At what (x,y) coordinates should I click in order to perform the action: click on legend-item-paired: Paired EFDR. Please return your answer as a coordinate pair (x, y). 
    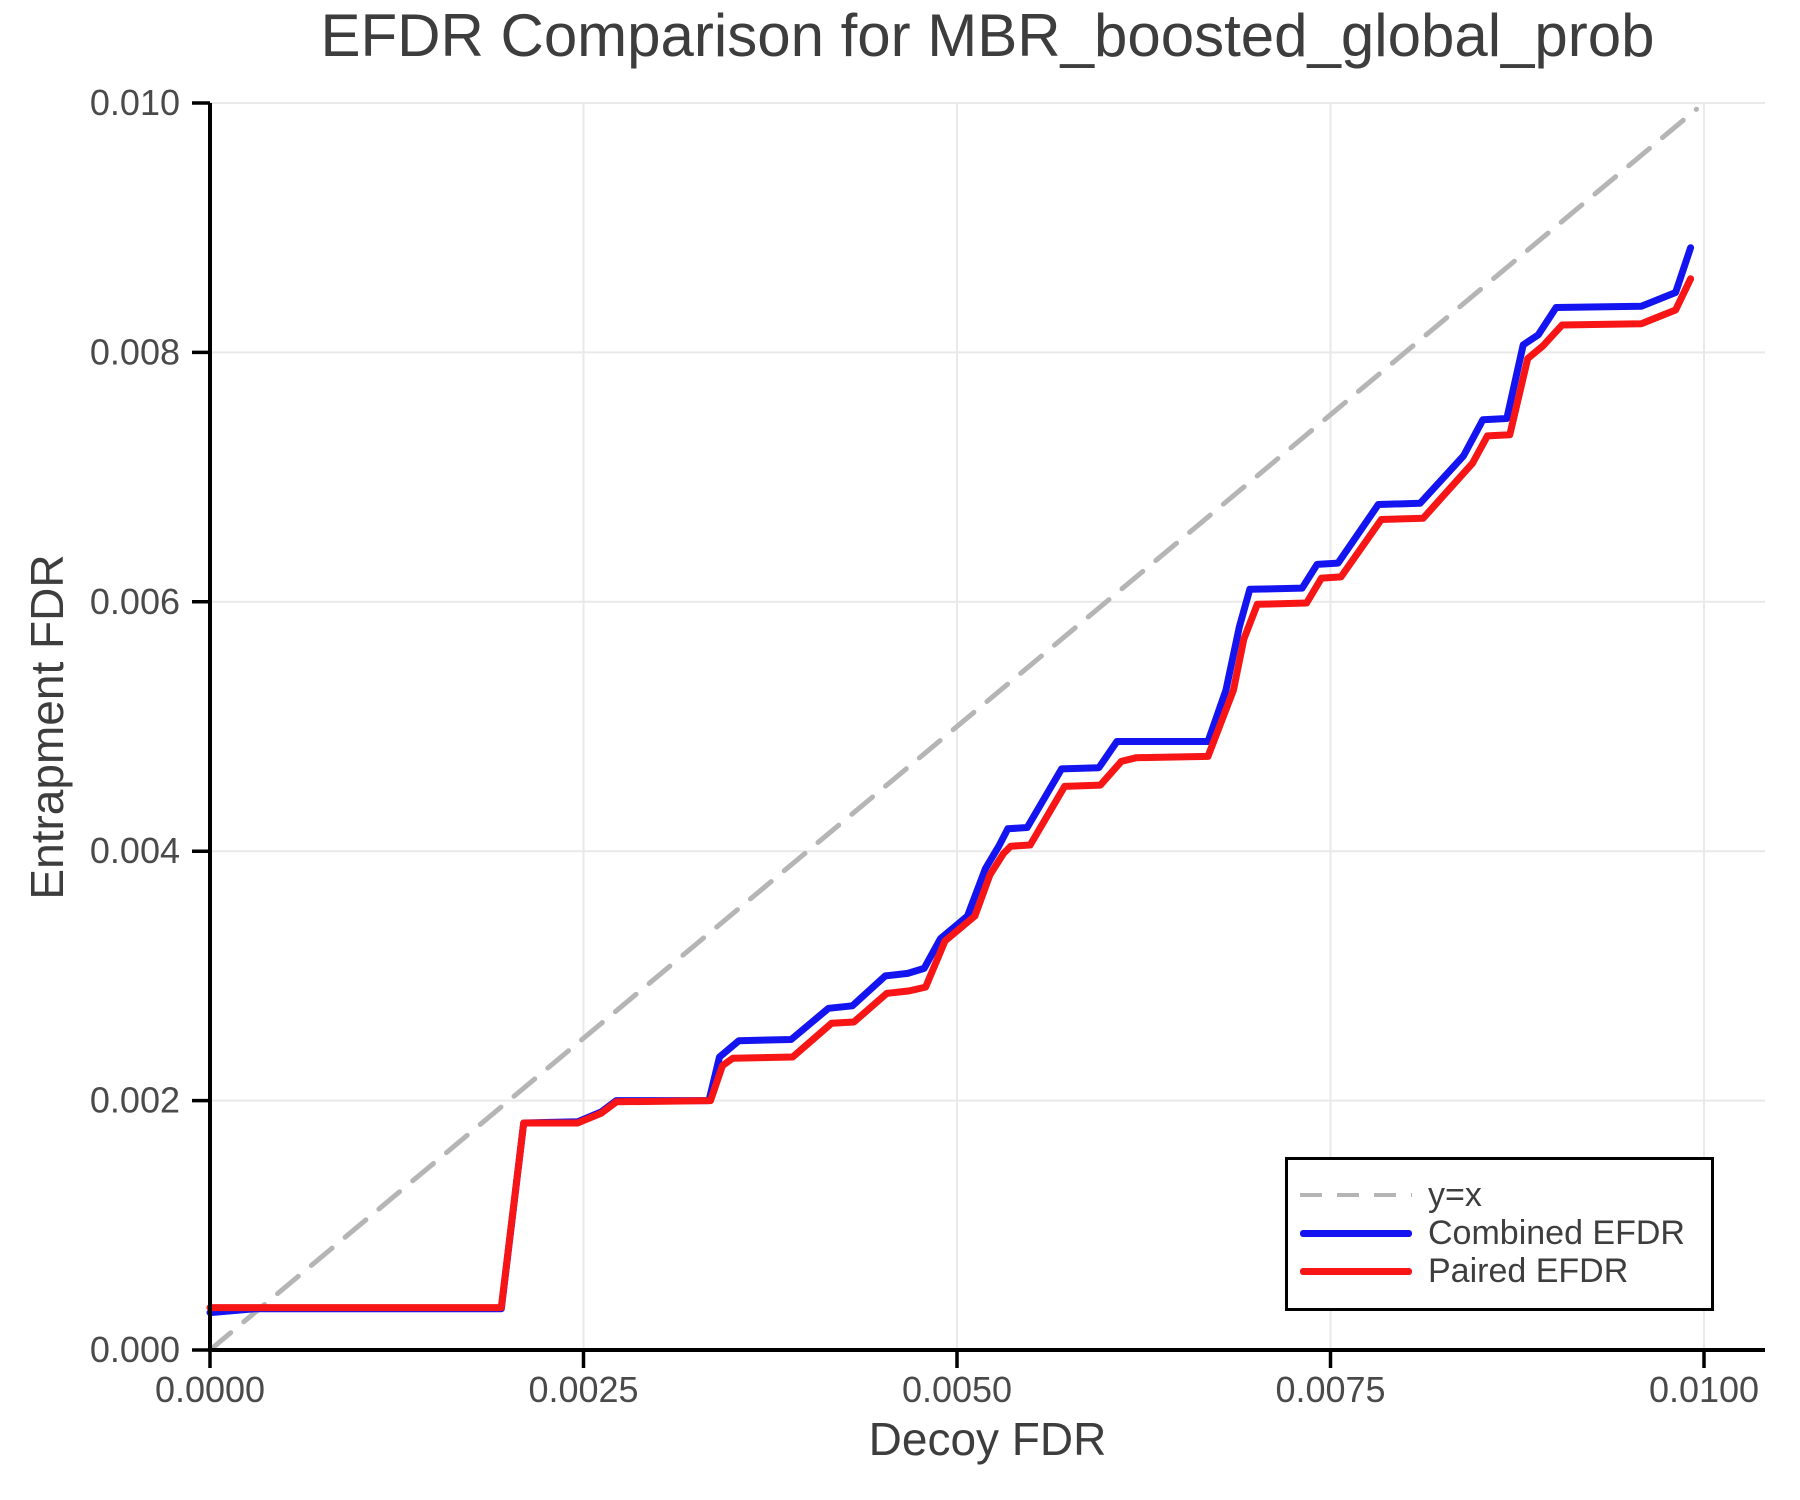
    Looking at the image, I should click on (1505, 1271).